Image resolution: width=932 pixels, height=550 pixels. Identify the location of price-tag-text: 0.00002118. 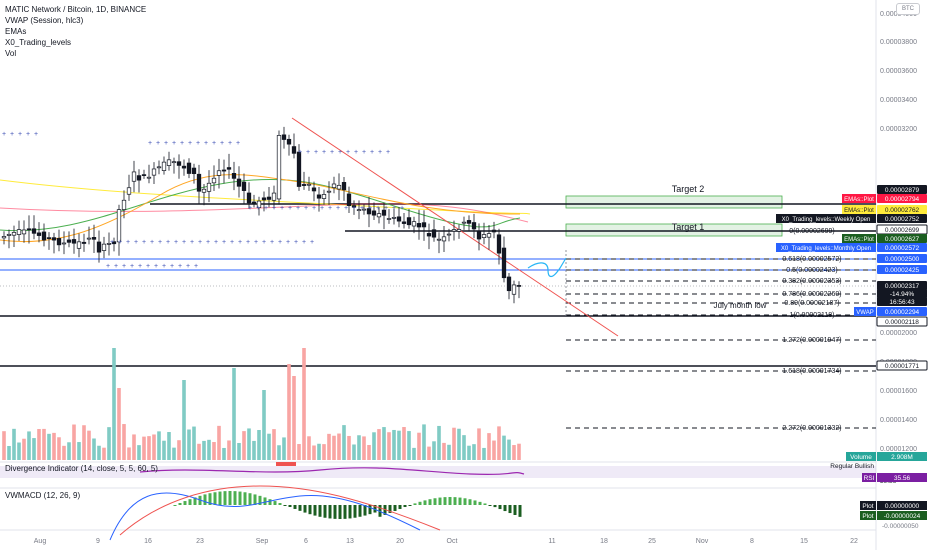
(902, 322).